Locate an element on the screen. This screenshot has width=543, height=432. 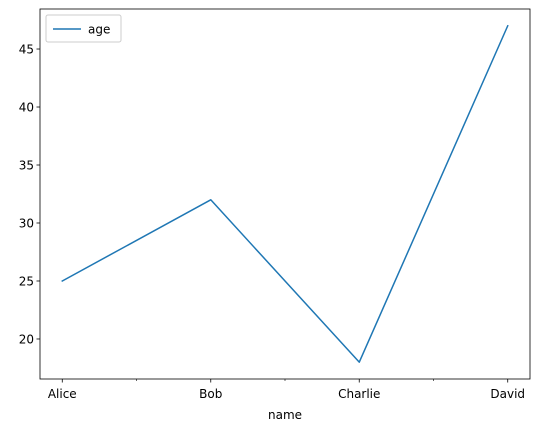
x-tick-label-alice: Alice is located at coordinates (62, 394).